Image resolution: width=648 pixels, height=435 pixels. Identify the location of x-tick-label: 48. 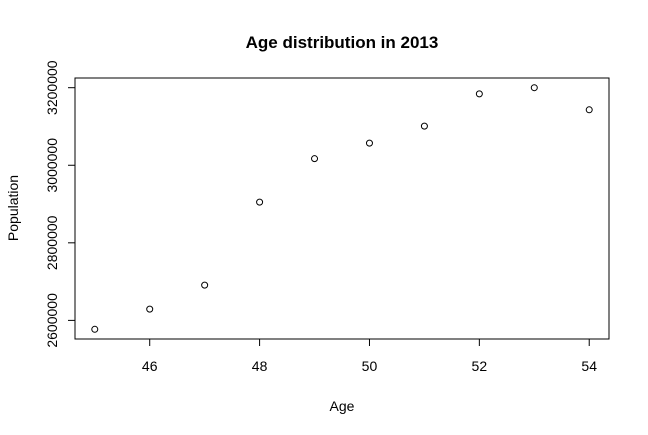
(260, 366).